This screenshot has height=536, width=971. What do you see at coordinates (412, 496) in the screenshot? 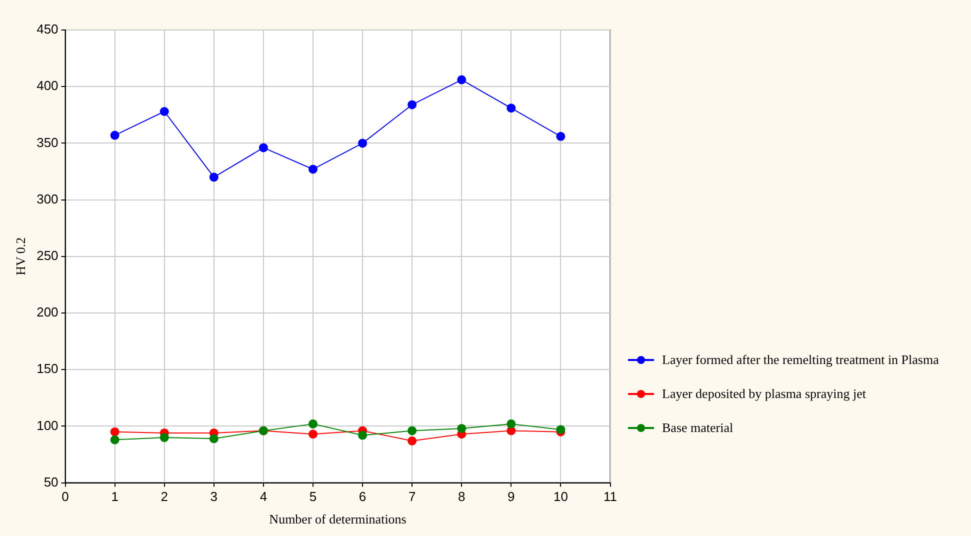
I see `x-tick-label: 7` at bounding box center [412, 496].